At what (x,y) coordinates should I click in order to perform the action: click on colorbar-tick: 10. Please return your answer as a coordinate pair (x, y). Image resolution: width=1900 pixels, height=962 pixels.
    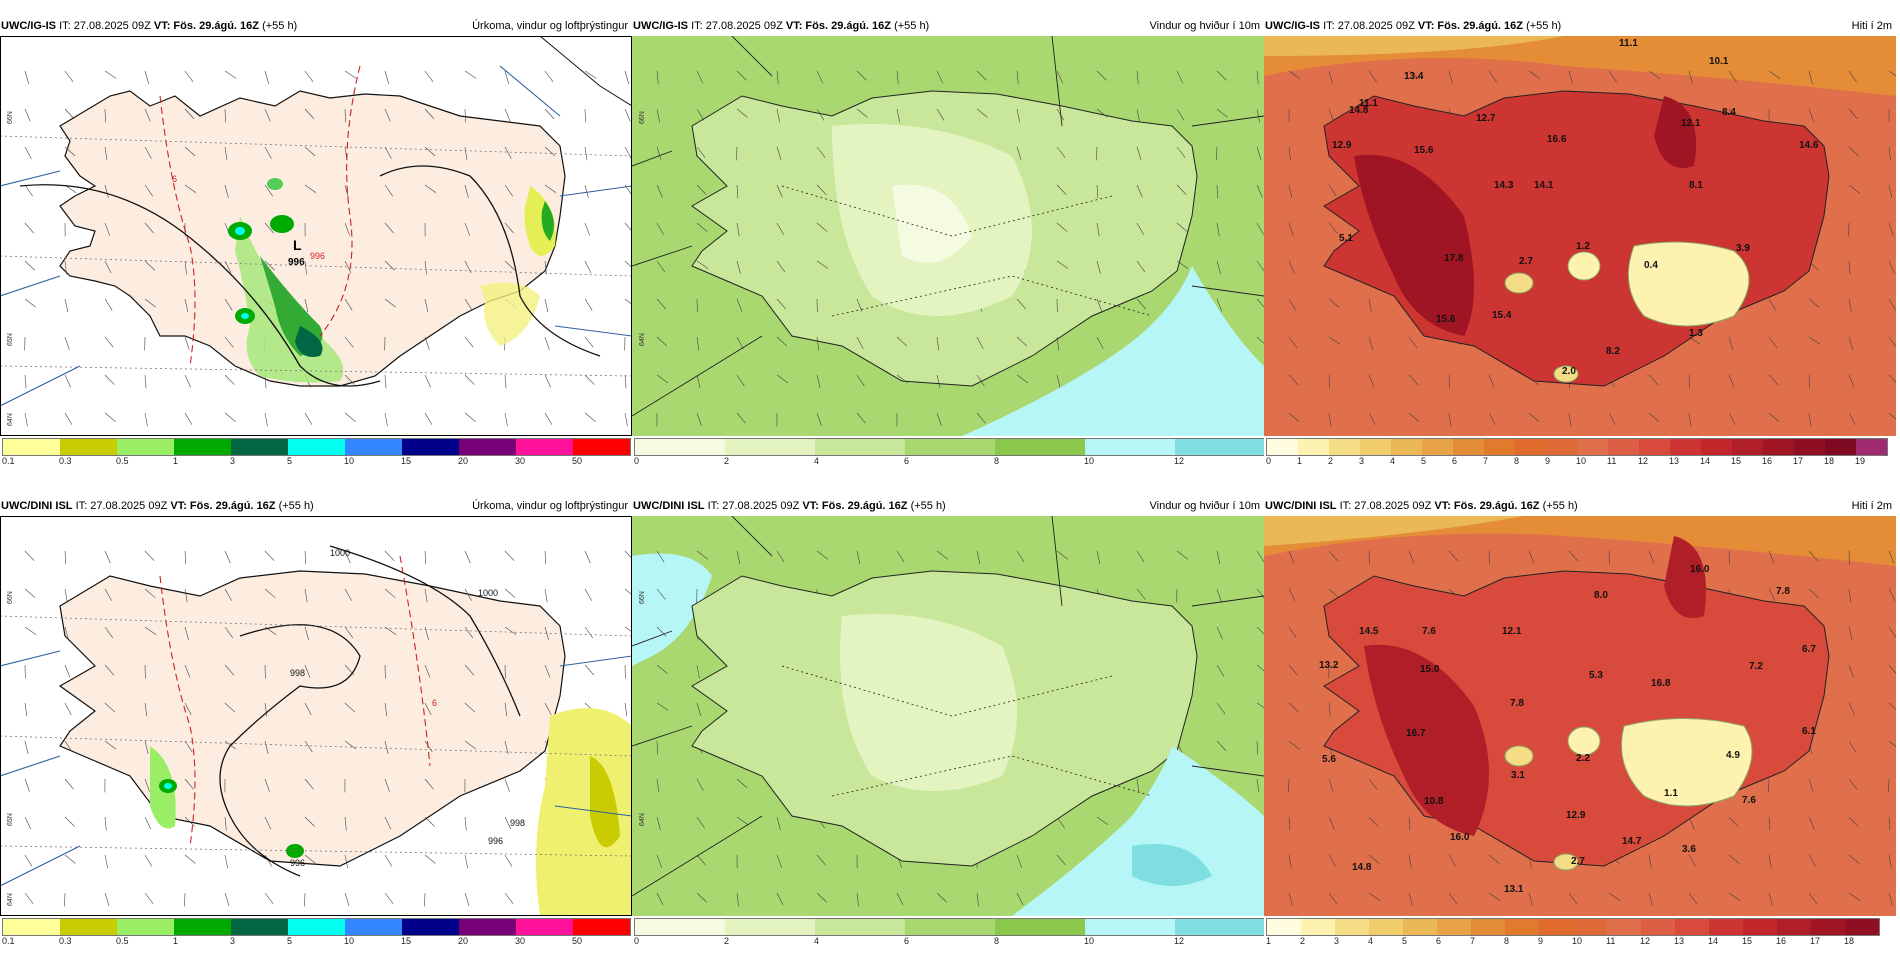
    Looking at the image, I should click on (1581, 461).